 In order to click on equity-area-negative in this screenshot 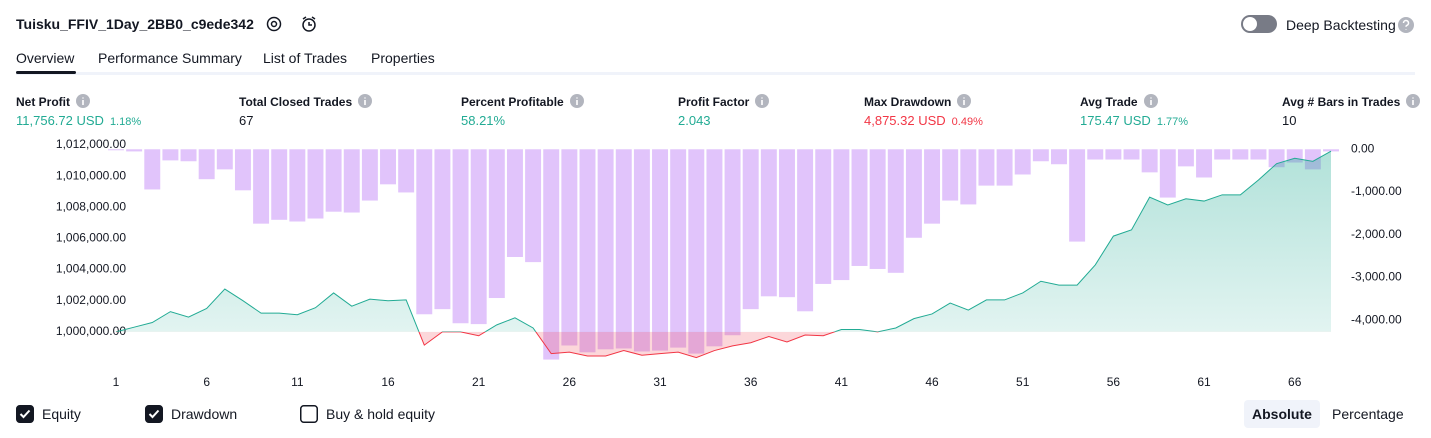, I will do `click(626, 344)`.